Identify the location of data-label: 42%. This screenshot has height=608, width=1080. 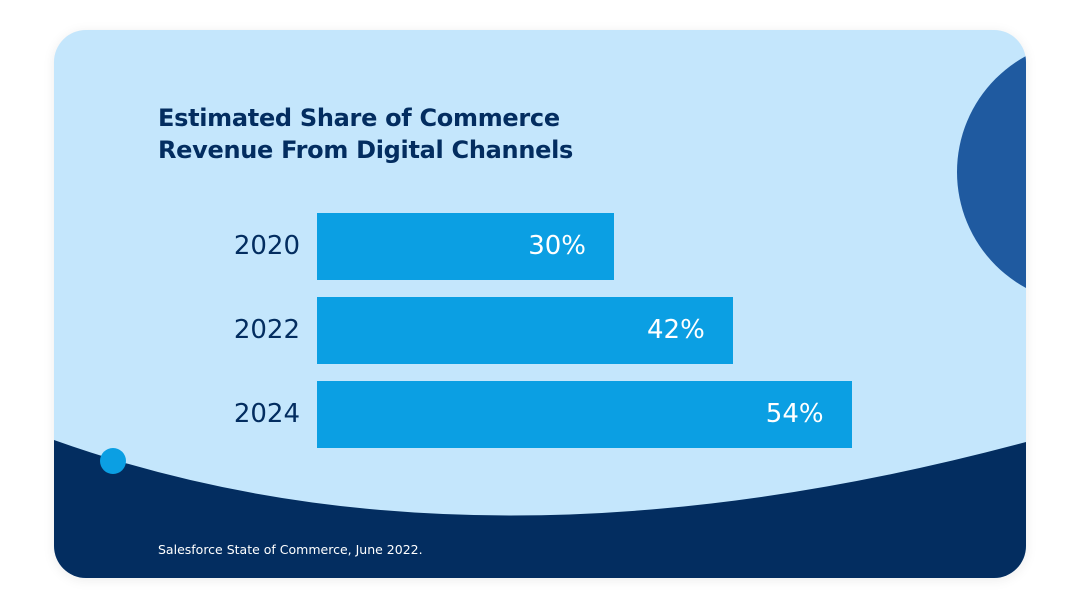
(676, 330).